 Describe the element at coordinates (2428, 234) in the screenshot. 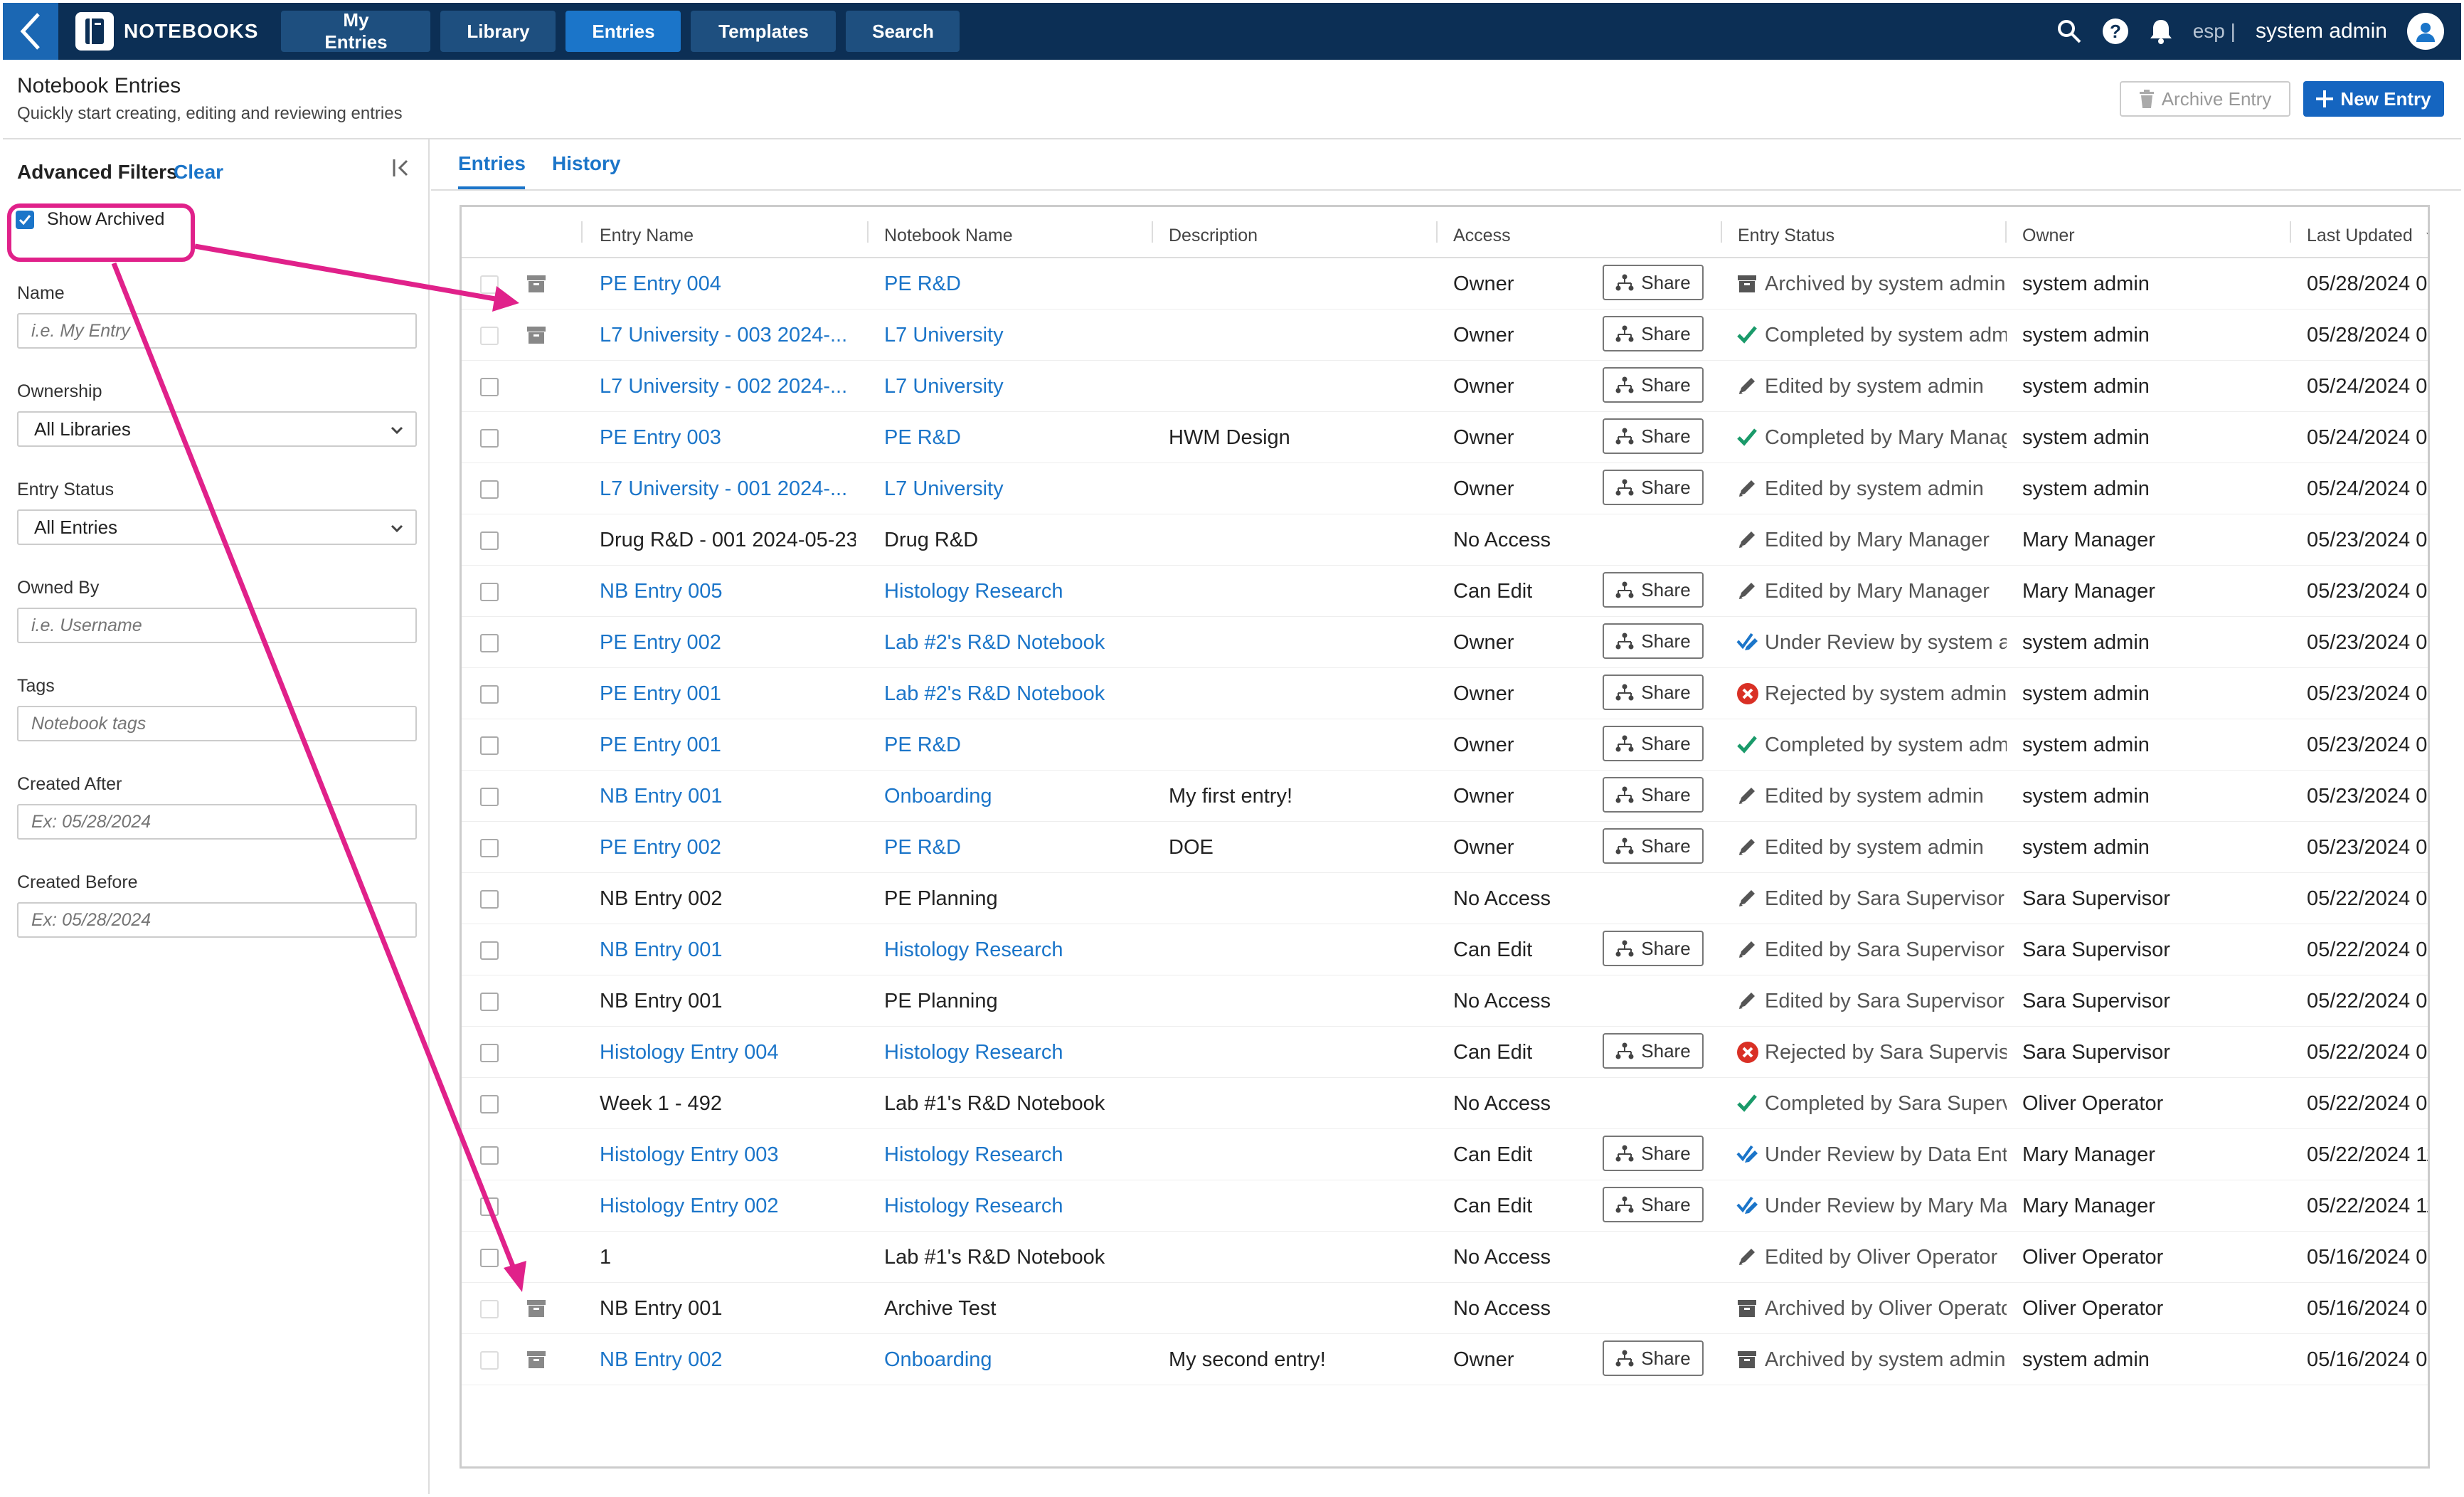

I see `sort-icon` at that location.